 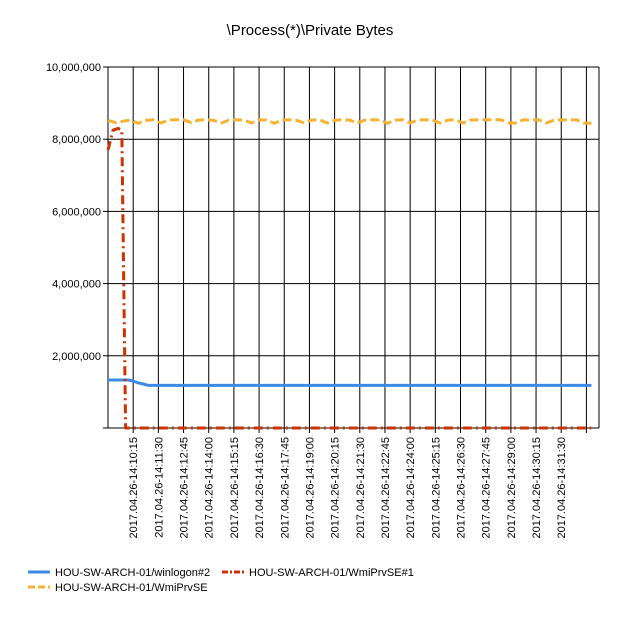 I want to click on x-tick-label: 2017.04.26-14:20:15, so click(x=336, y=488).